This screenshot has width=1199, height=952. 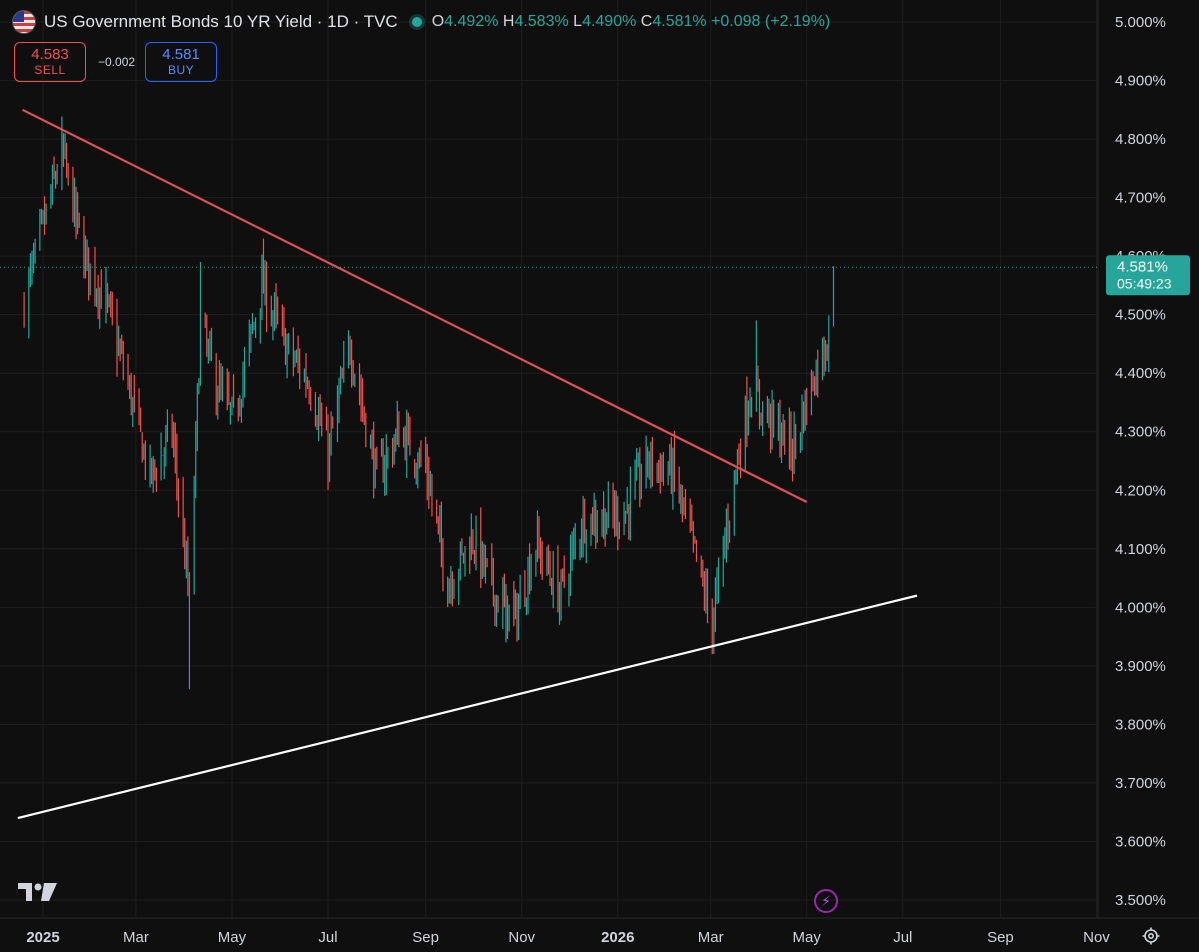 I want to click on y-tick-label: 4.200%, so click(x=1140, y=490).